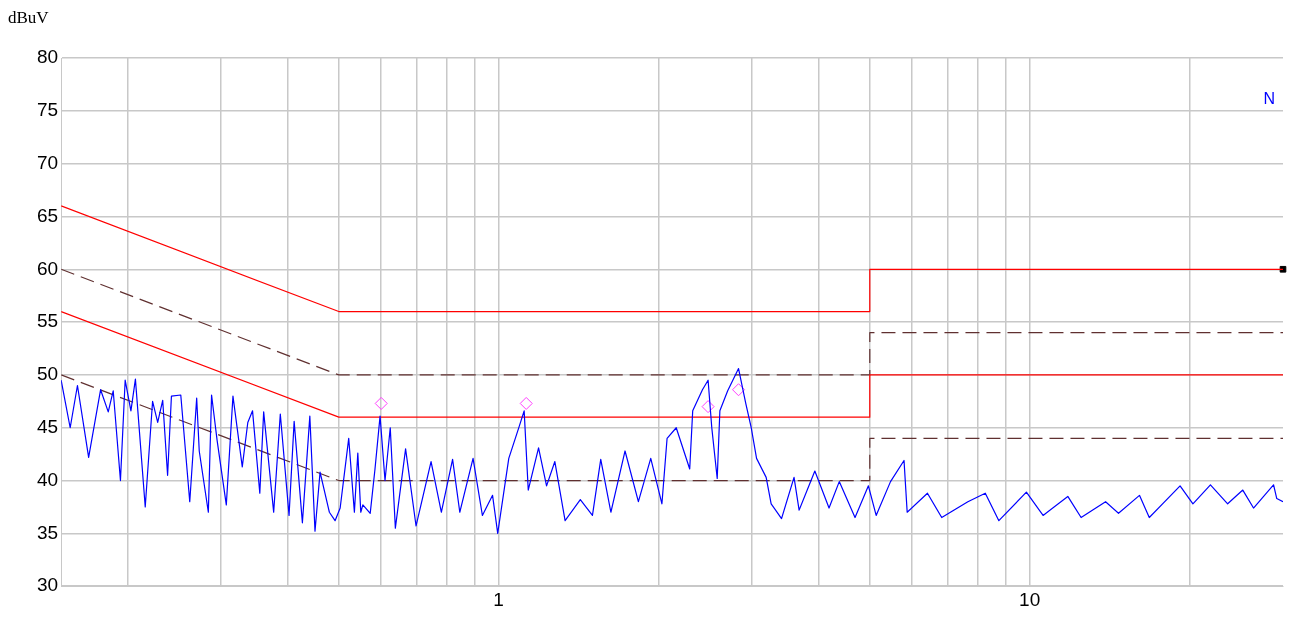  What do you see at coordinates (47, 426) in the screenshot?
I see `y-tick-label: 45` at bounding box center [47, 426].